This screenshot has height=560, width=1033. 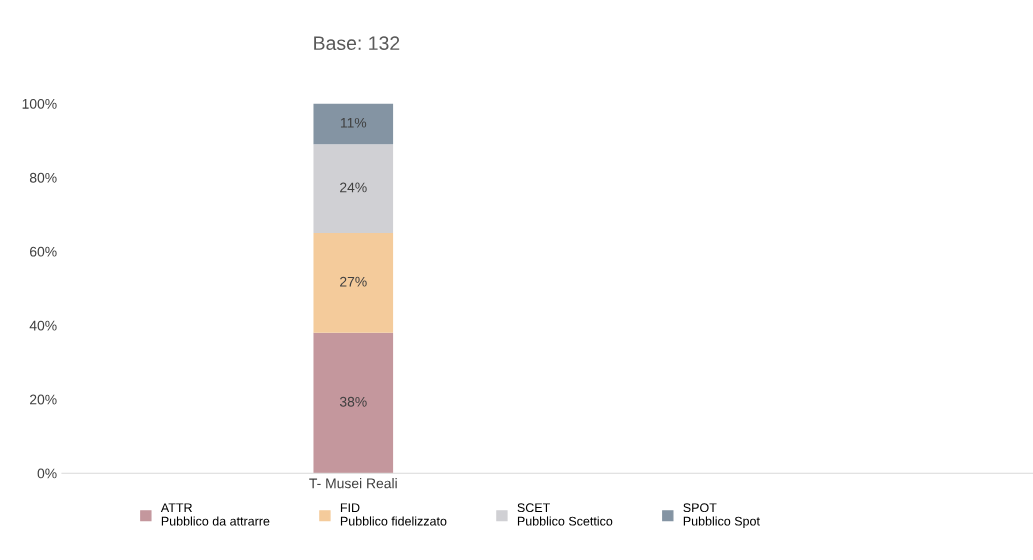 What do you see at coordinates (43, 177) in the screenshot?
I see `y-tick-label: 80%` at bounding box center [43, 177].